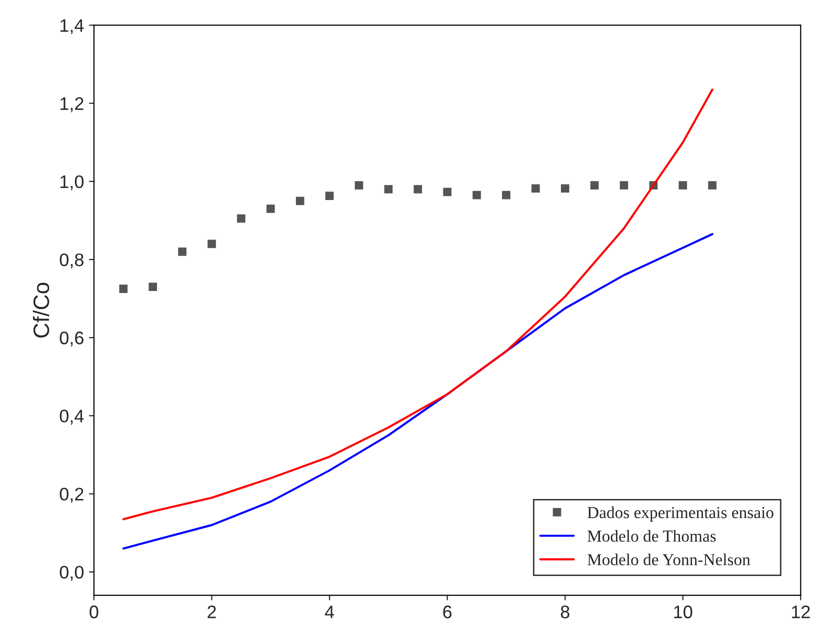 The image size is (817, 630). I want to click on x-tick-label: 8, so click(565, 612).